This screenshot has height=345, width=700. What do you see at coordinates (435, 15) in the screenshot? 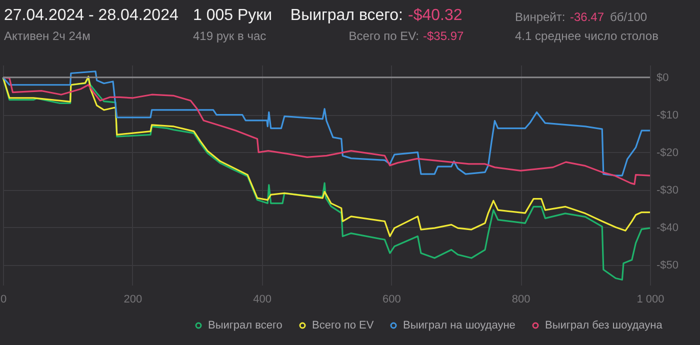
I see `text: -$40.32` at bounding box center [435, 15].